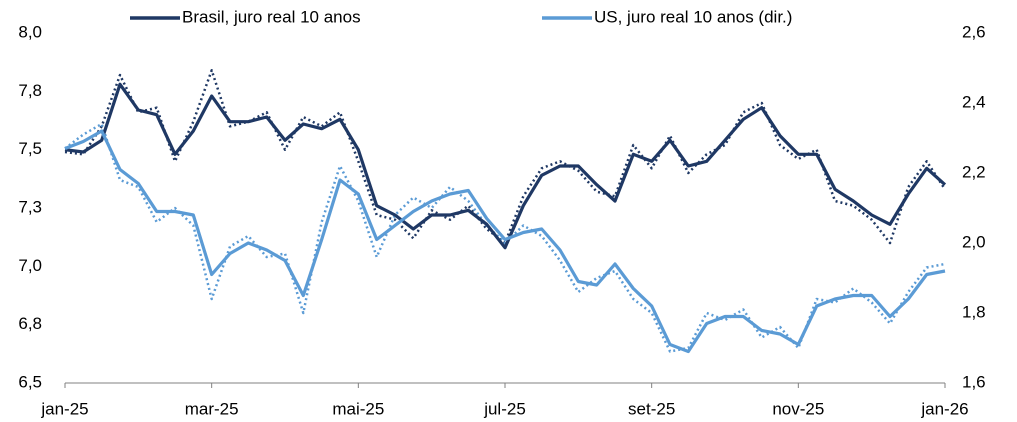  I want to click on y-tick-label: 6,8, so click(30, 323).